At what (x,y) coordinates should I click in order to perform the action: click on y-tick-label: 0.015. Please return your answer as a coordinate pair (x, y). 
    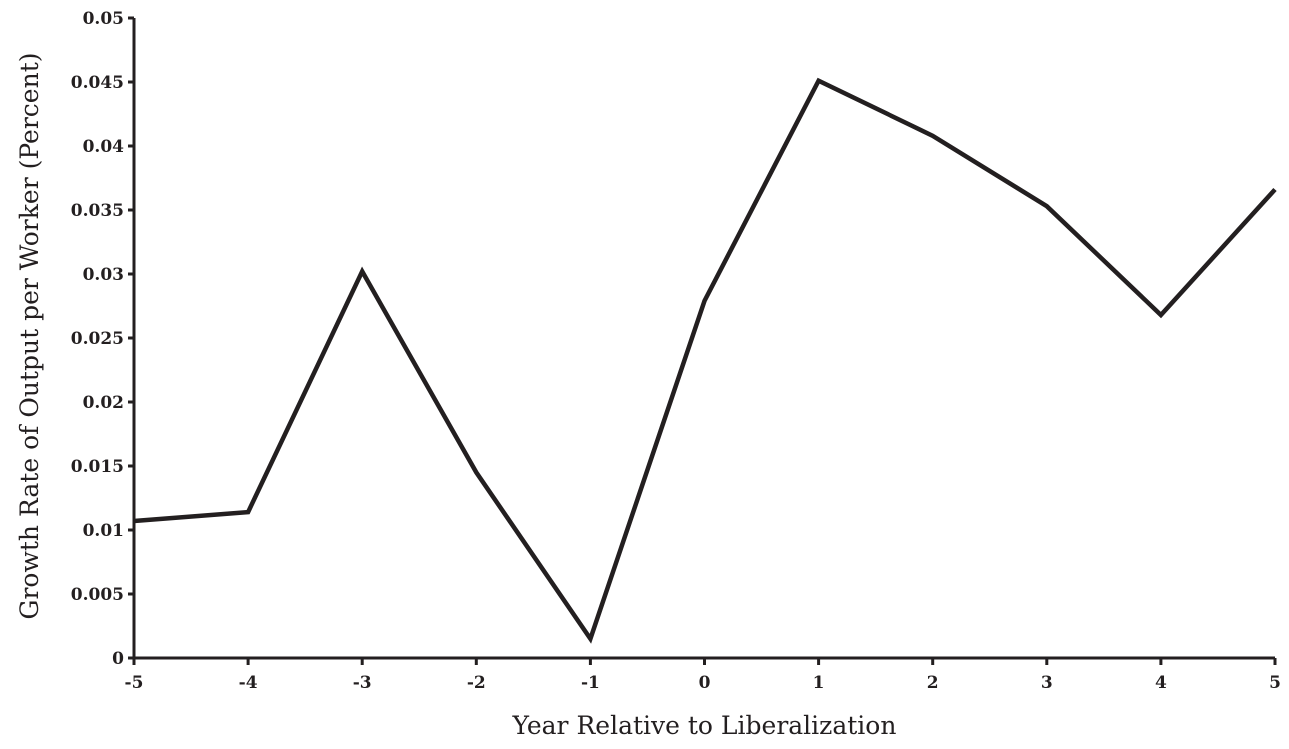
    Looking at the image, I should click on (97, 467).